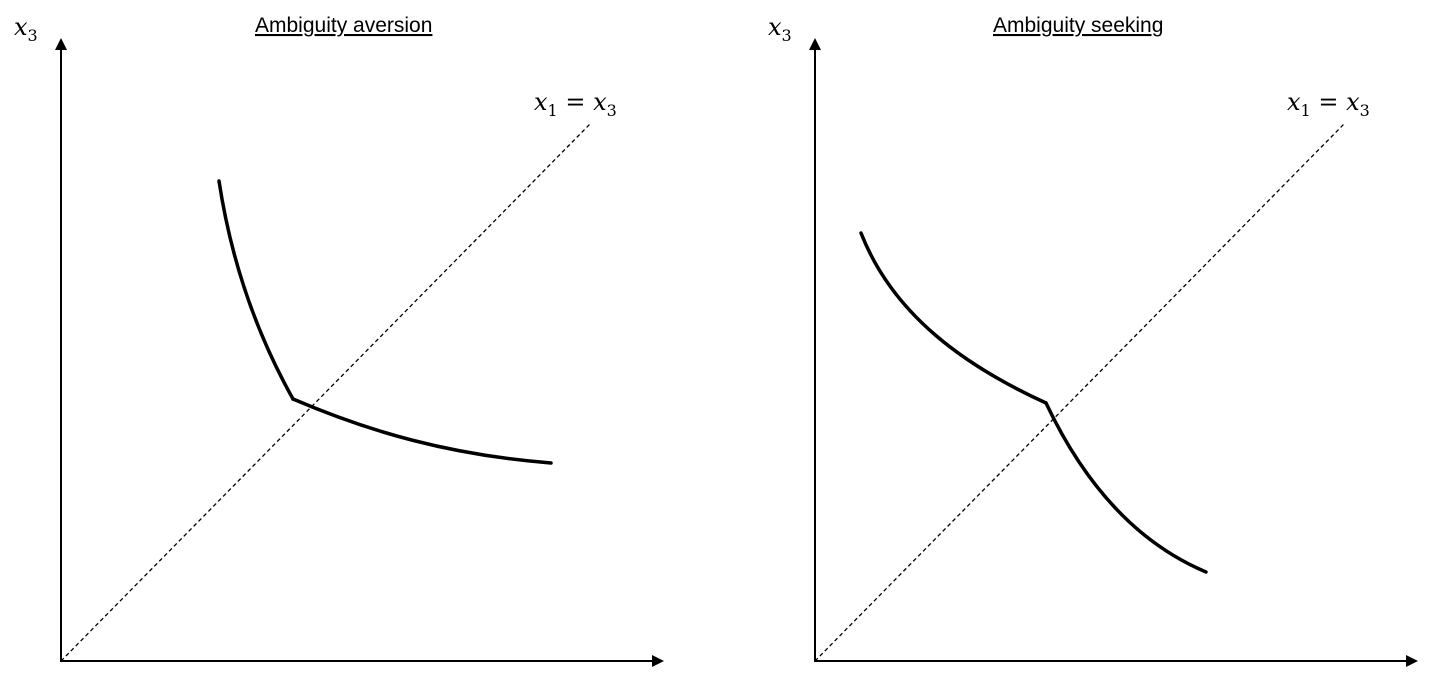 The image size is (1435, 675). Describe the element at coordinates (343, 25) in the screenshot. I see `panel-title: Ambiguity aversion` at that location.